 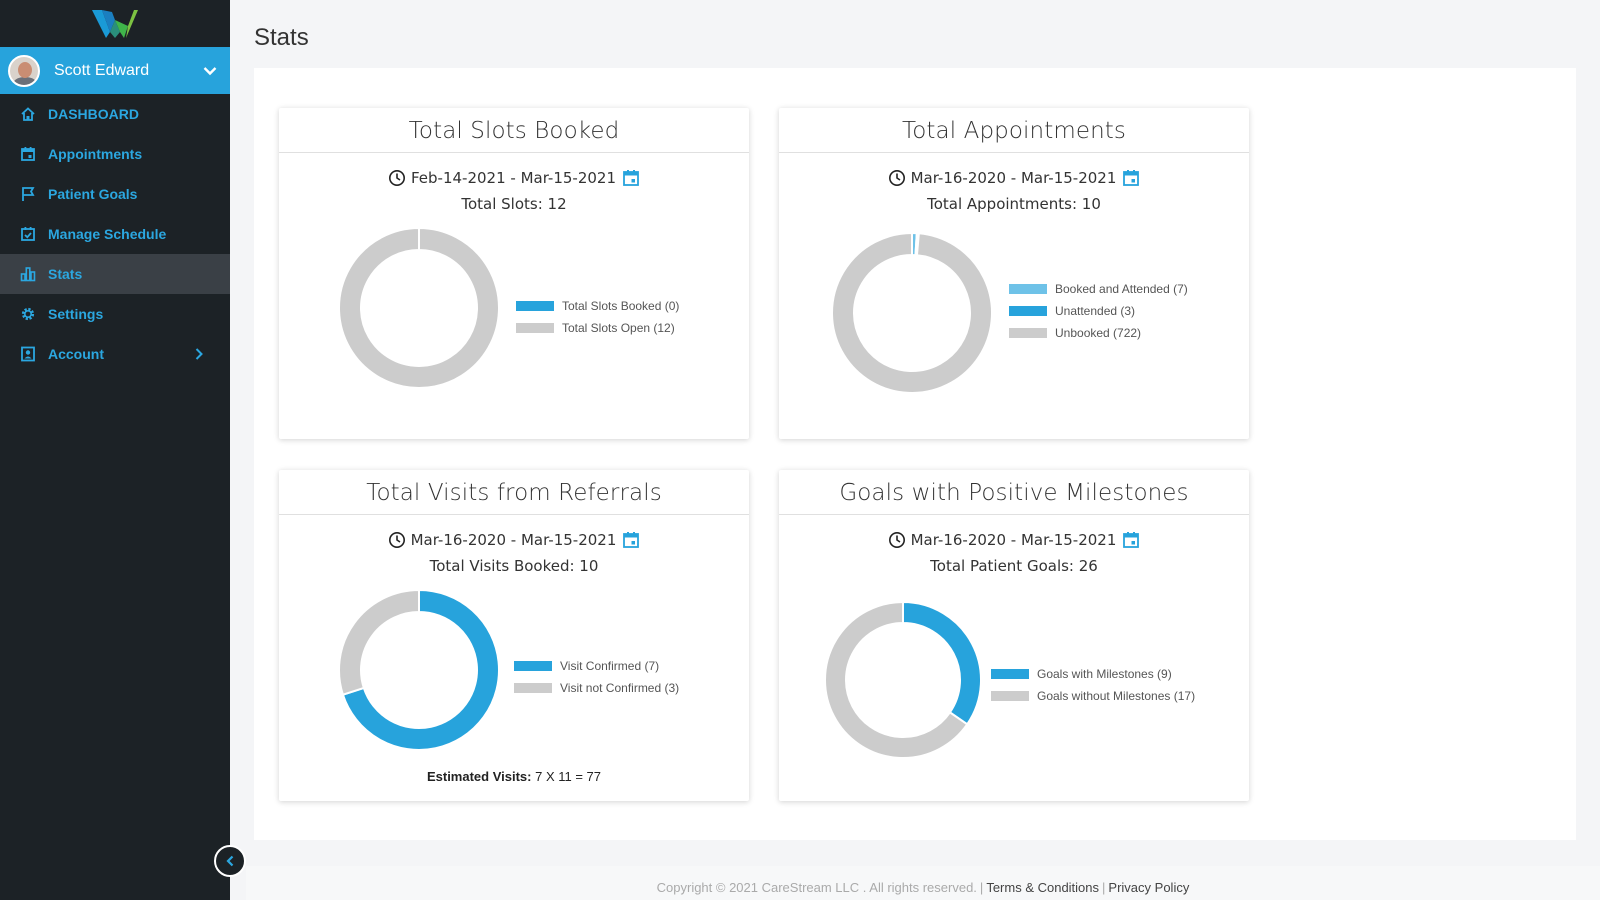 I want to click on legend-item: Unbooked (722), so click(x=1098, y=333).